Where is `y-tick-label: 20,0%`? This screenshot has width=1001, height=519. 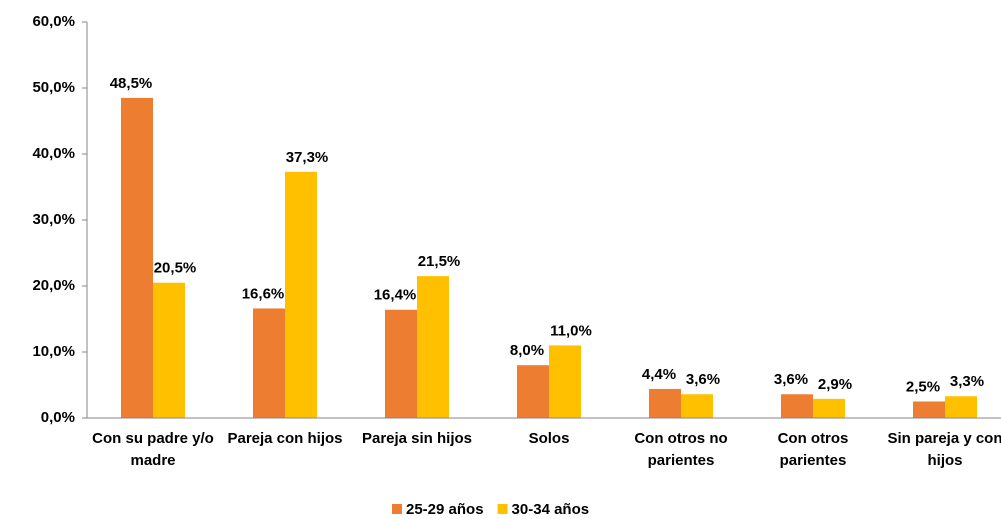
y-tick-label: 20,0% is located at coordinates (53, 285).